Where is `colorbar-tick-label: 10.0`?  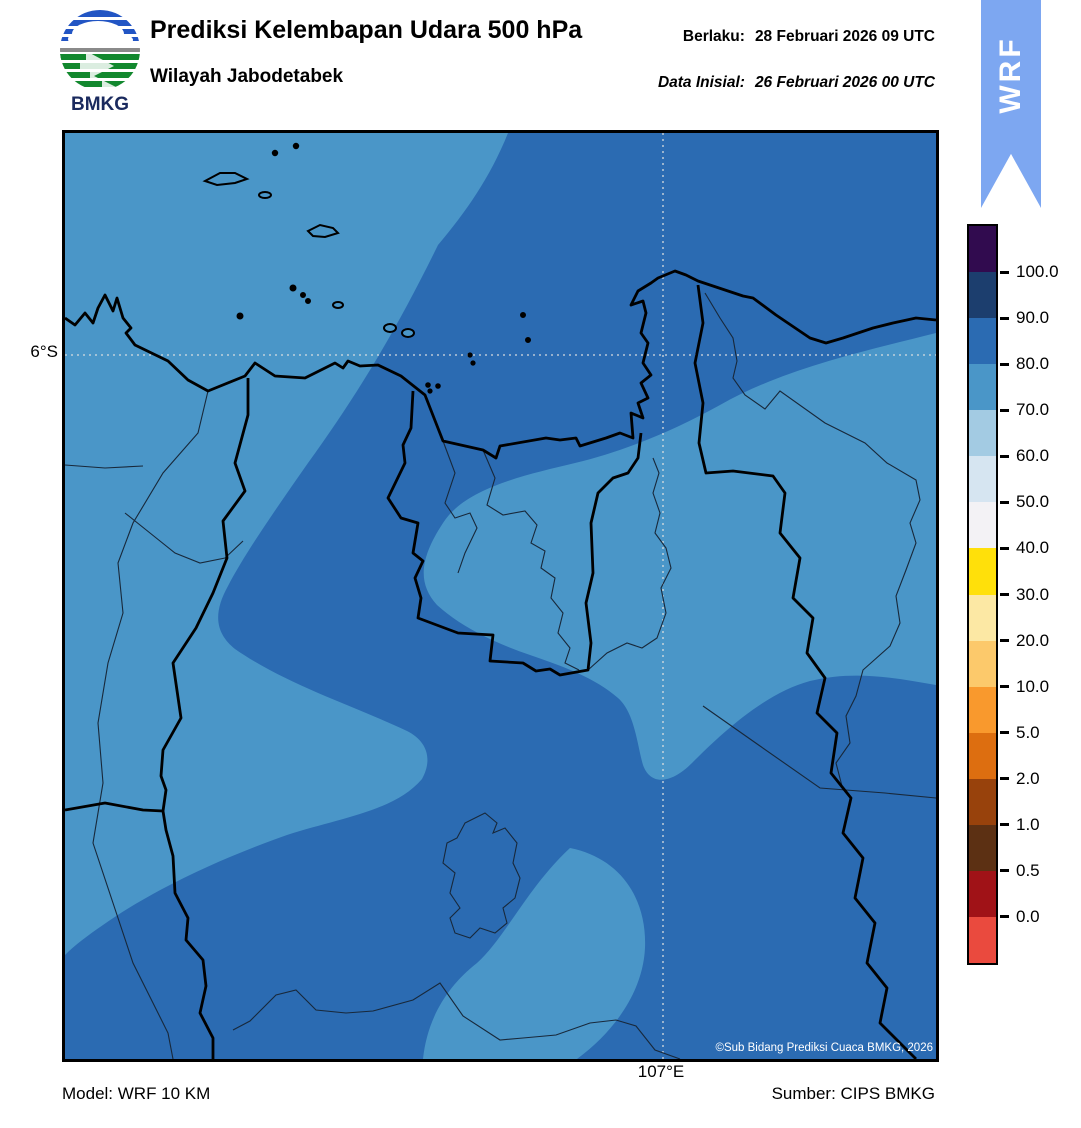 colorbar-tick-label: 10.0 is located at coordinates (1033, 686).